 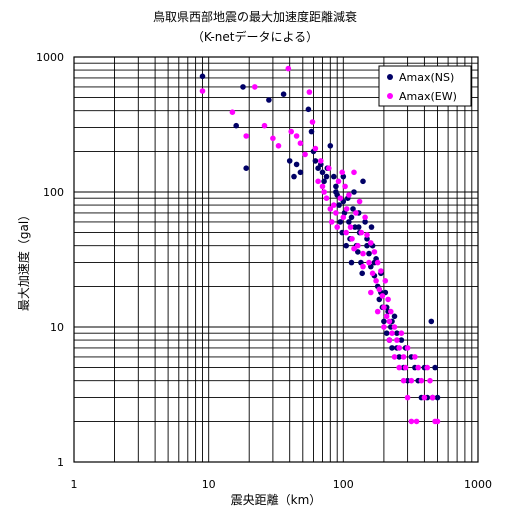 I want to click on legend-label-ew: Amax(EW), so click(x=428, y=96).